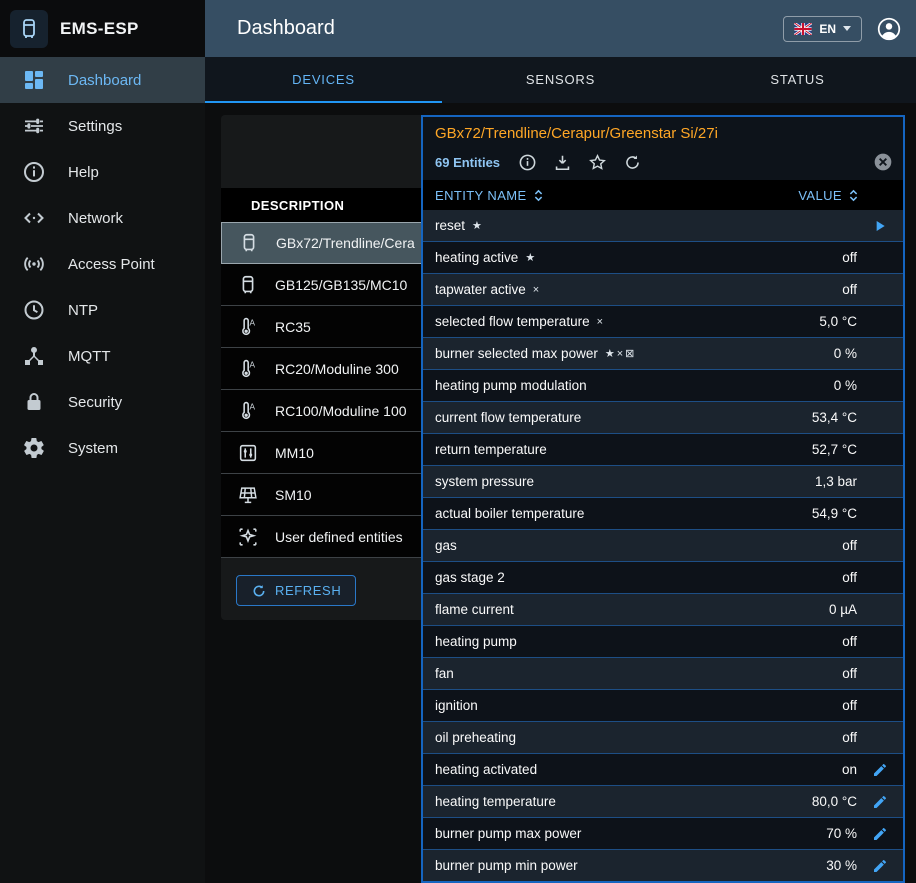 This screenshot has height=883, width=916. I want to click on entity-name: burner pump max power, so click(508, 833).